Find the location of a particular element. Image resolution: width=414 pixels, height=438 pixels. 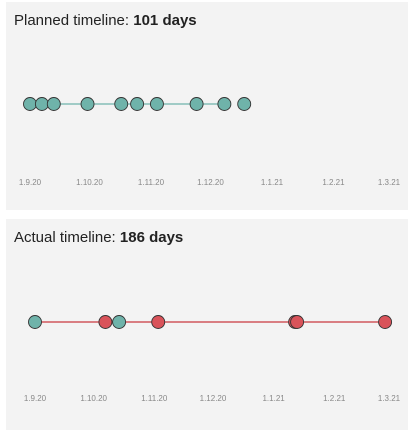

actual-x-tick-label-2: 1.10.20 is located at coordinates (93, 398).